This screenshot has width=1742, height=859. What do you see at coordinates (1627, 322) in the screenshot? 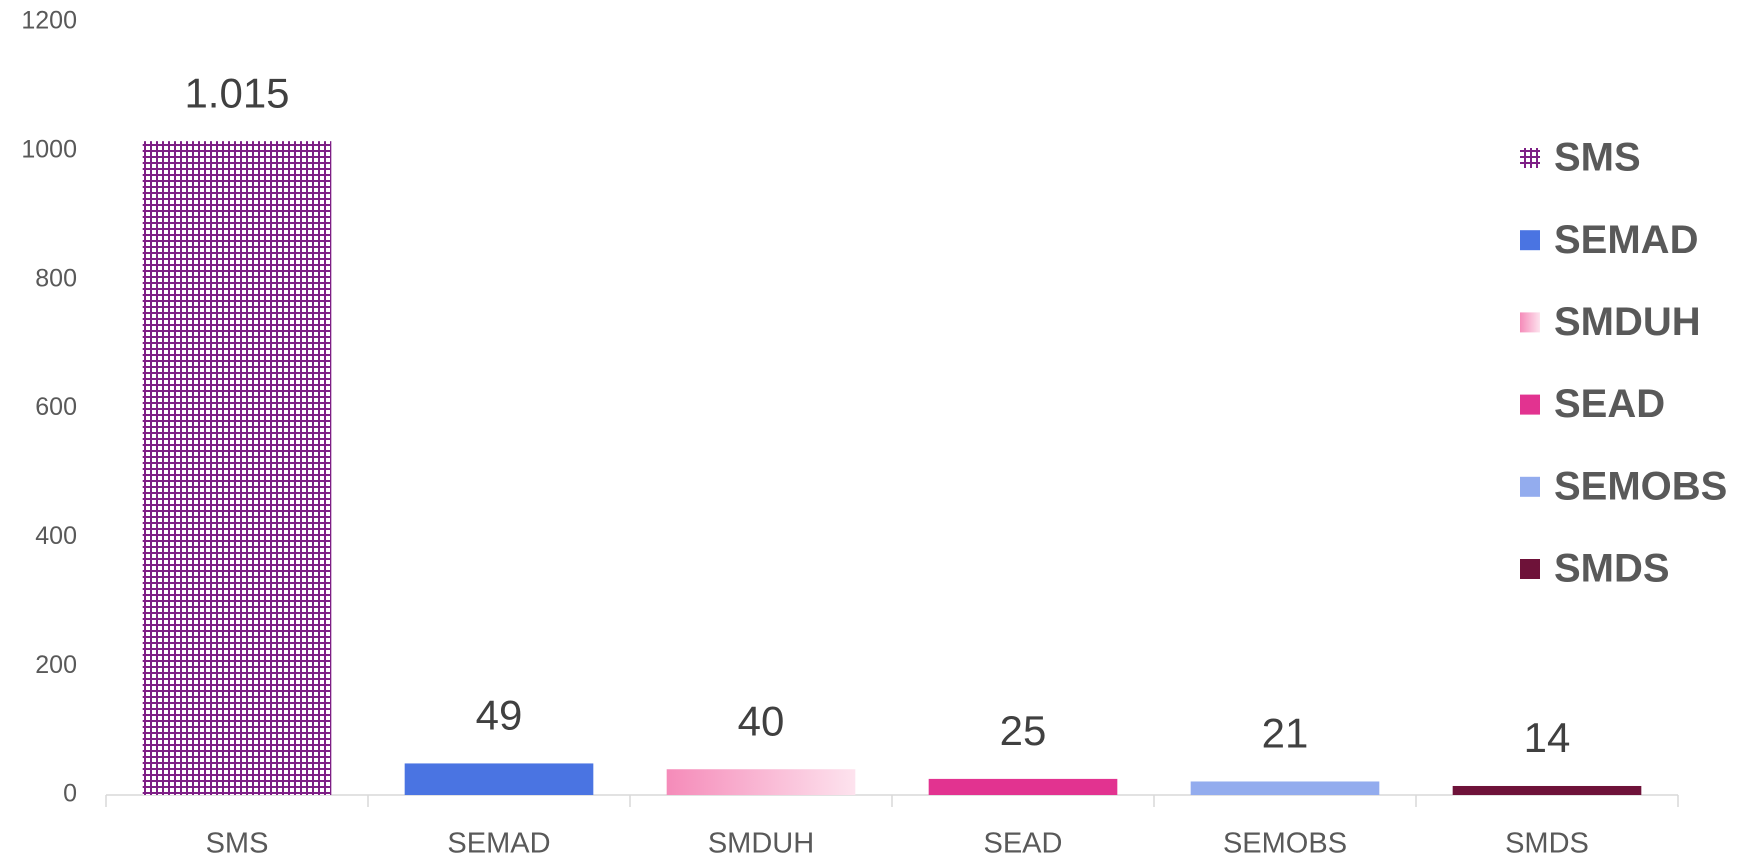
I see `legend-label: SMDUH` at bounding box center [1627, 322].